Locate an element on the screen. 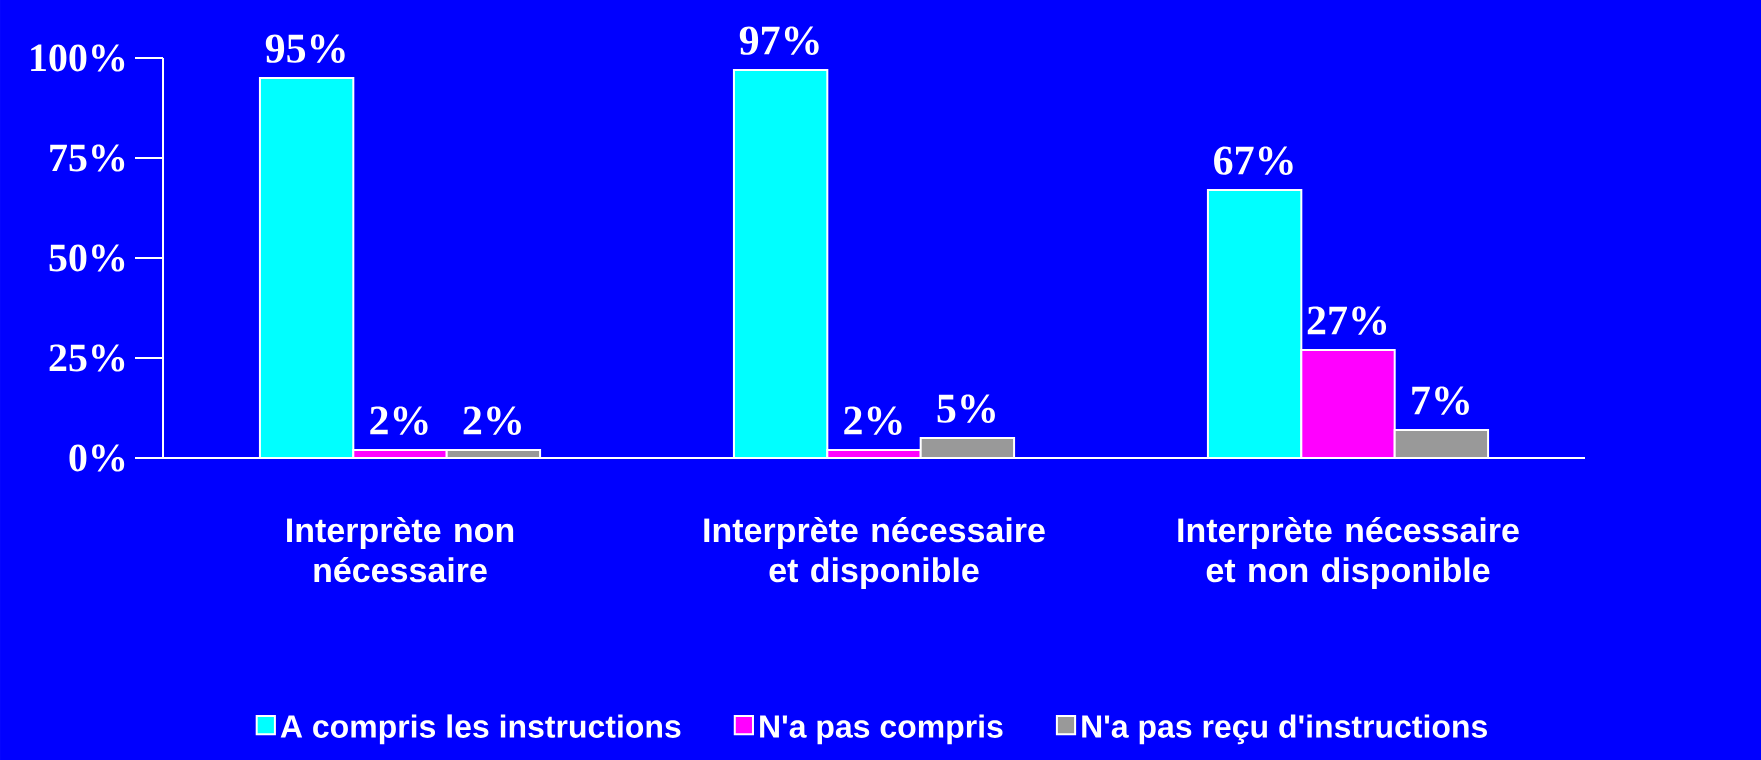 The image size is (1761, 760). y-tick-label: 100% is located at coordinates (78, 58).